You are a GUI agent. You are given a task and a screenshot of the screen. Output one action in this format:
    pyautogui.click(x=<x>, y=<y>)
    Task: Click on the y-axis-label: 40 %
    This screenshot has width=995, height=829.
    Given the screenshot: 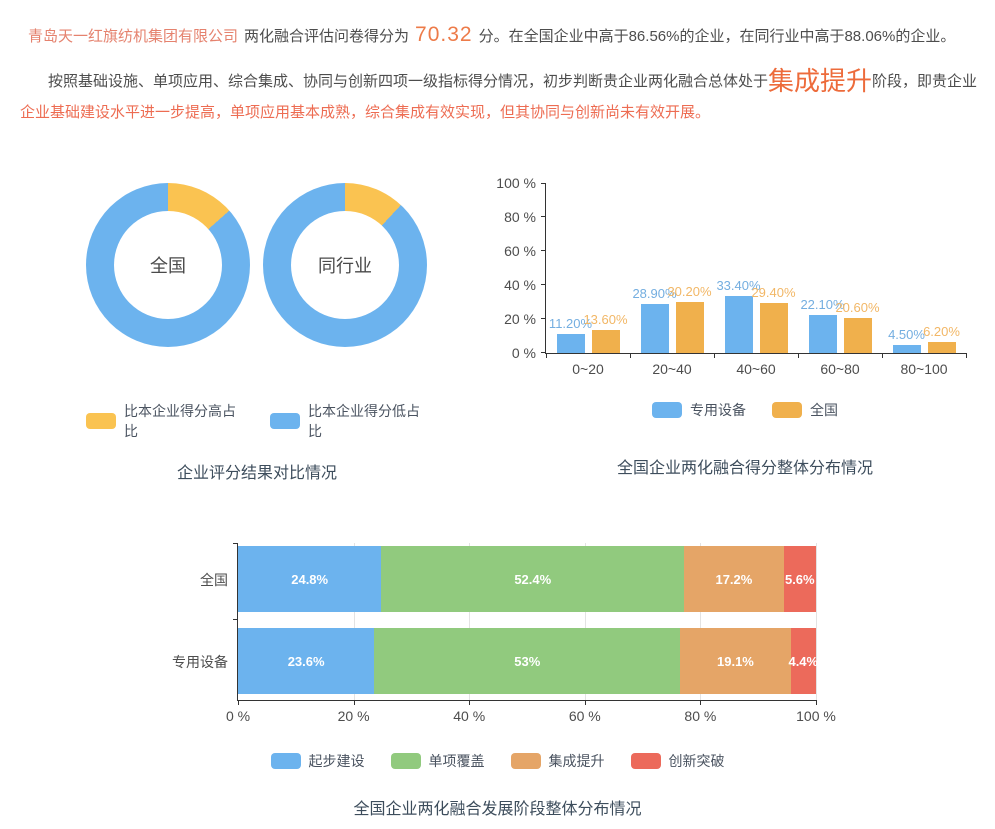 What is the action you would take?
    pyautogui.click(x=520, y=285)
    